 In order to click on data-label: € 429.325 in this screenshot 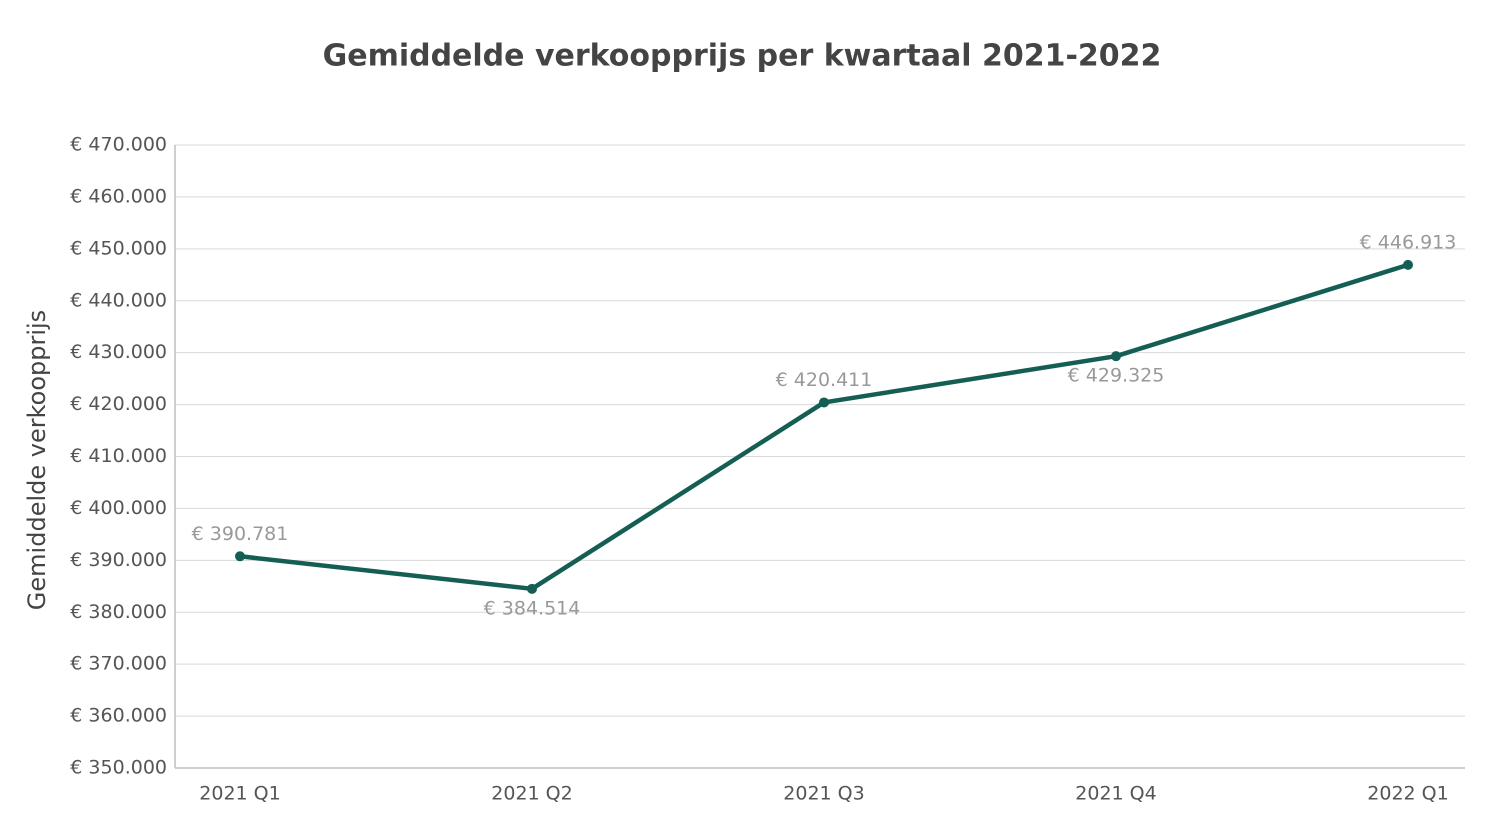, I will do `click(1116, 376)`.